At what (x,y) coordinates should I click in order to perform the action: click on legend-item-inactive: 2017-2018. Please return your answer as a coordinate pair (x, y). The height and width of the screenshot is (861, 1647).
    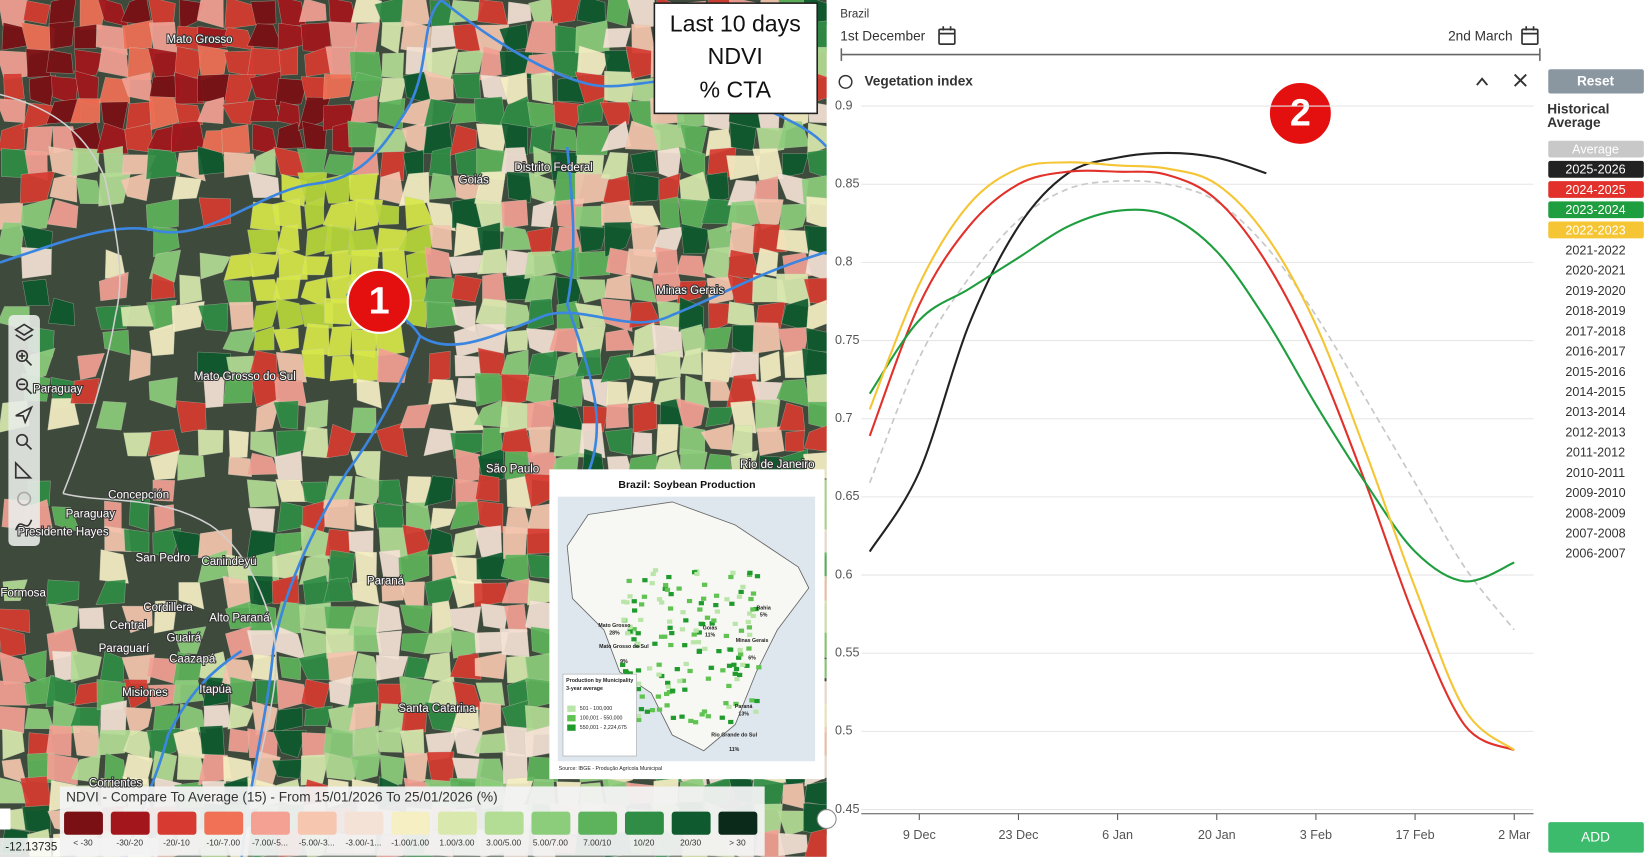
    Looking at the image, I should click on (1595, 331).